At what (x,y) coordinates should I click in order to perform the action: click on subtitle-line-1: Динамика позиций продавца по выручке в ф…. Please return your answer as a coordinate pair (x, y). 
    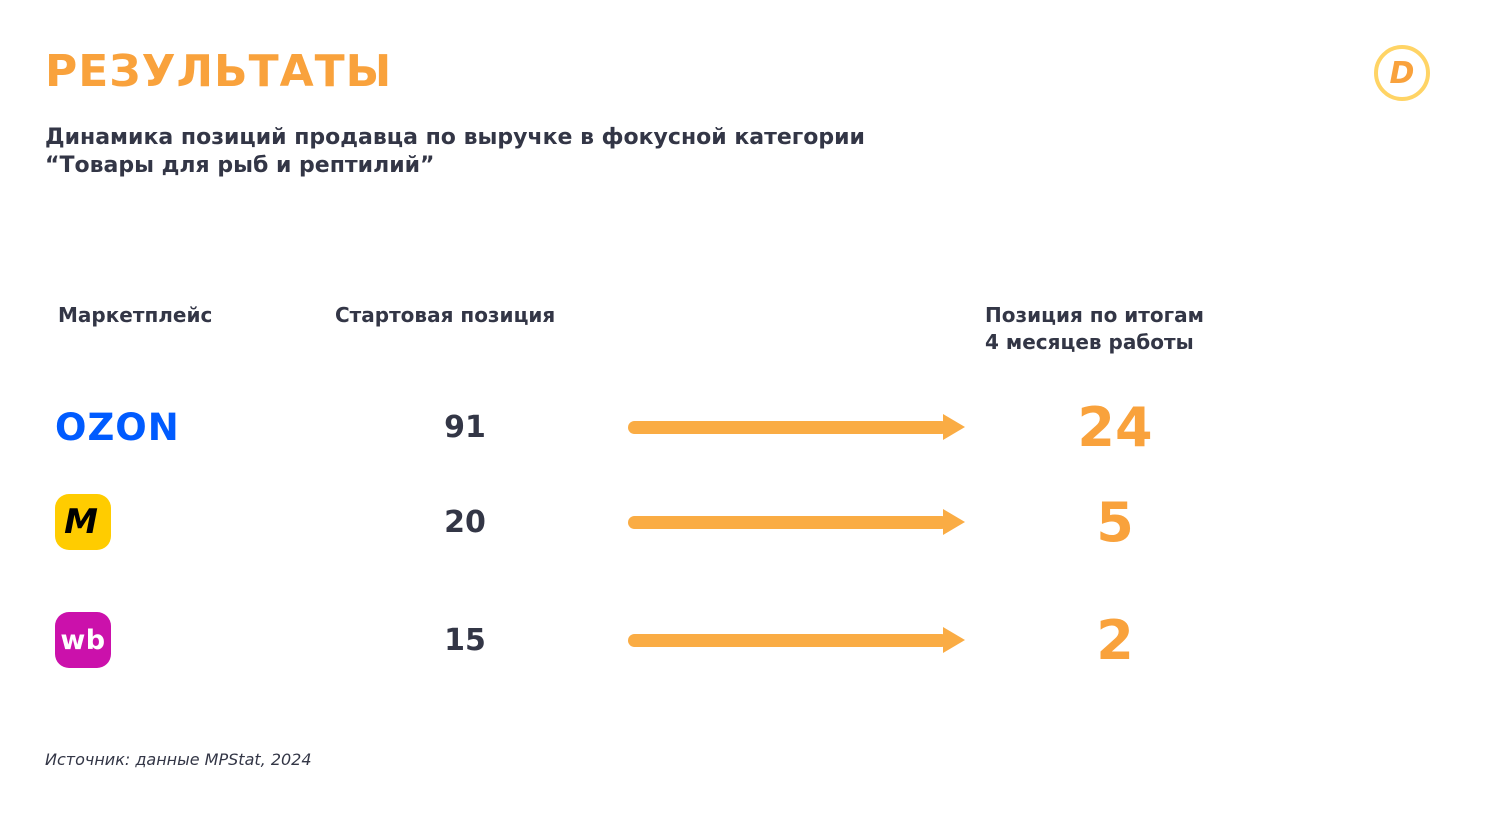
    Looking at the image, I should click on (455, 137).